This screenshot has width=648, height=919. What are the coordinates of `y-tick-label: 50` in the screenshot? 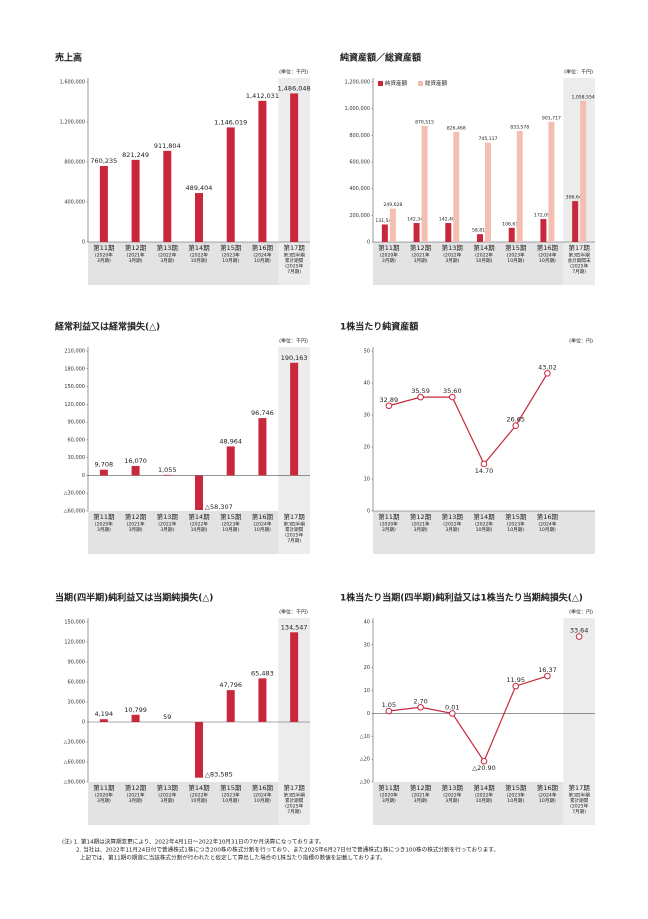 It's located at (367, 352).